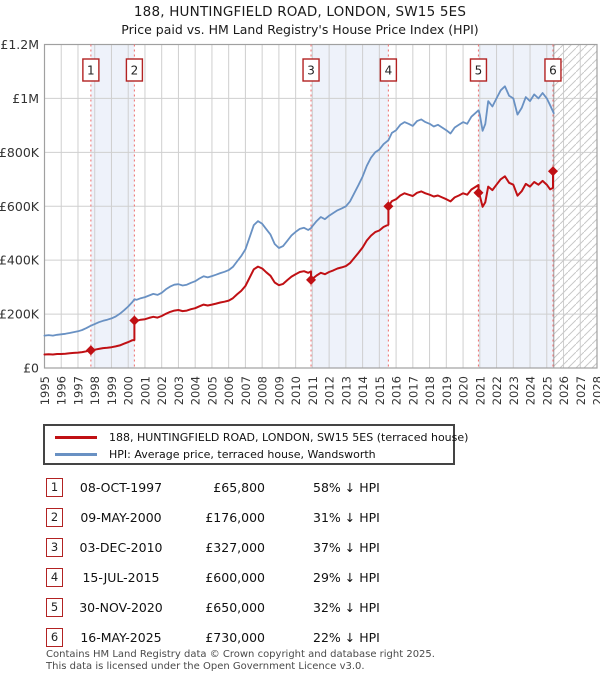  I want to click on transaction-number: 6, so click(54, 637).